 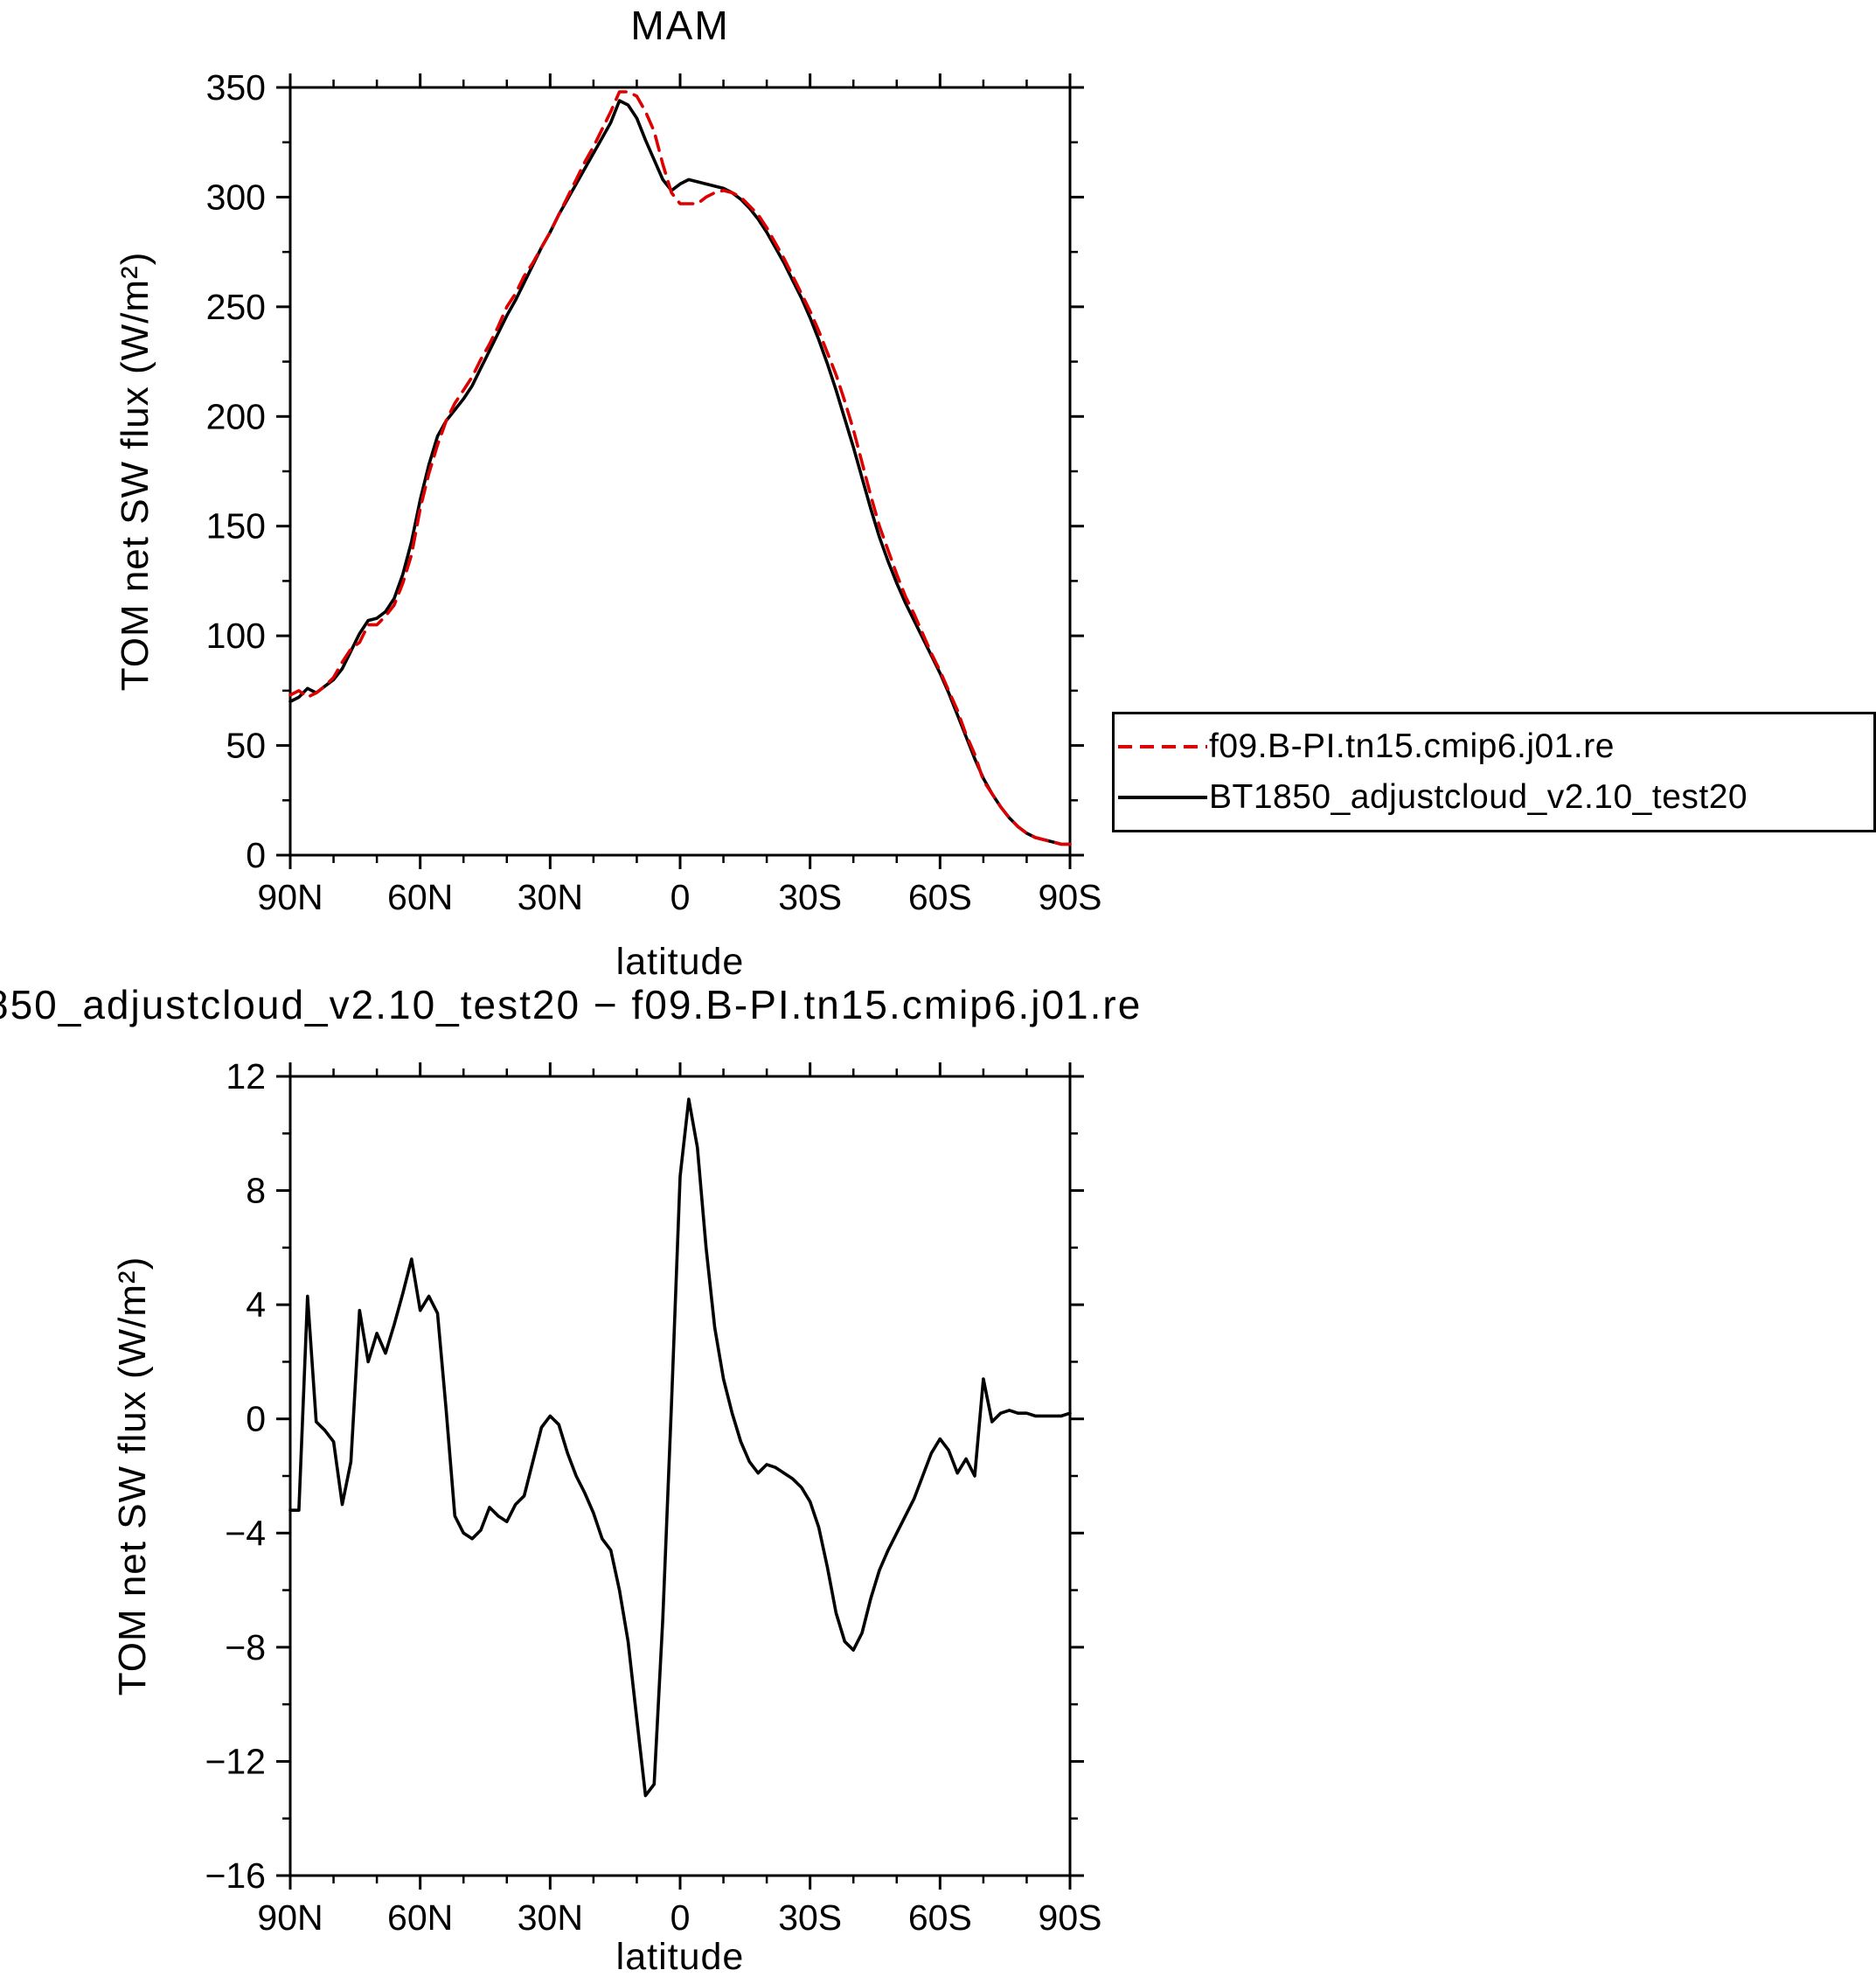 I want to click on diff-chart-xlabel: latitude, so click(x=680, y=1956).